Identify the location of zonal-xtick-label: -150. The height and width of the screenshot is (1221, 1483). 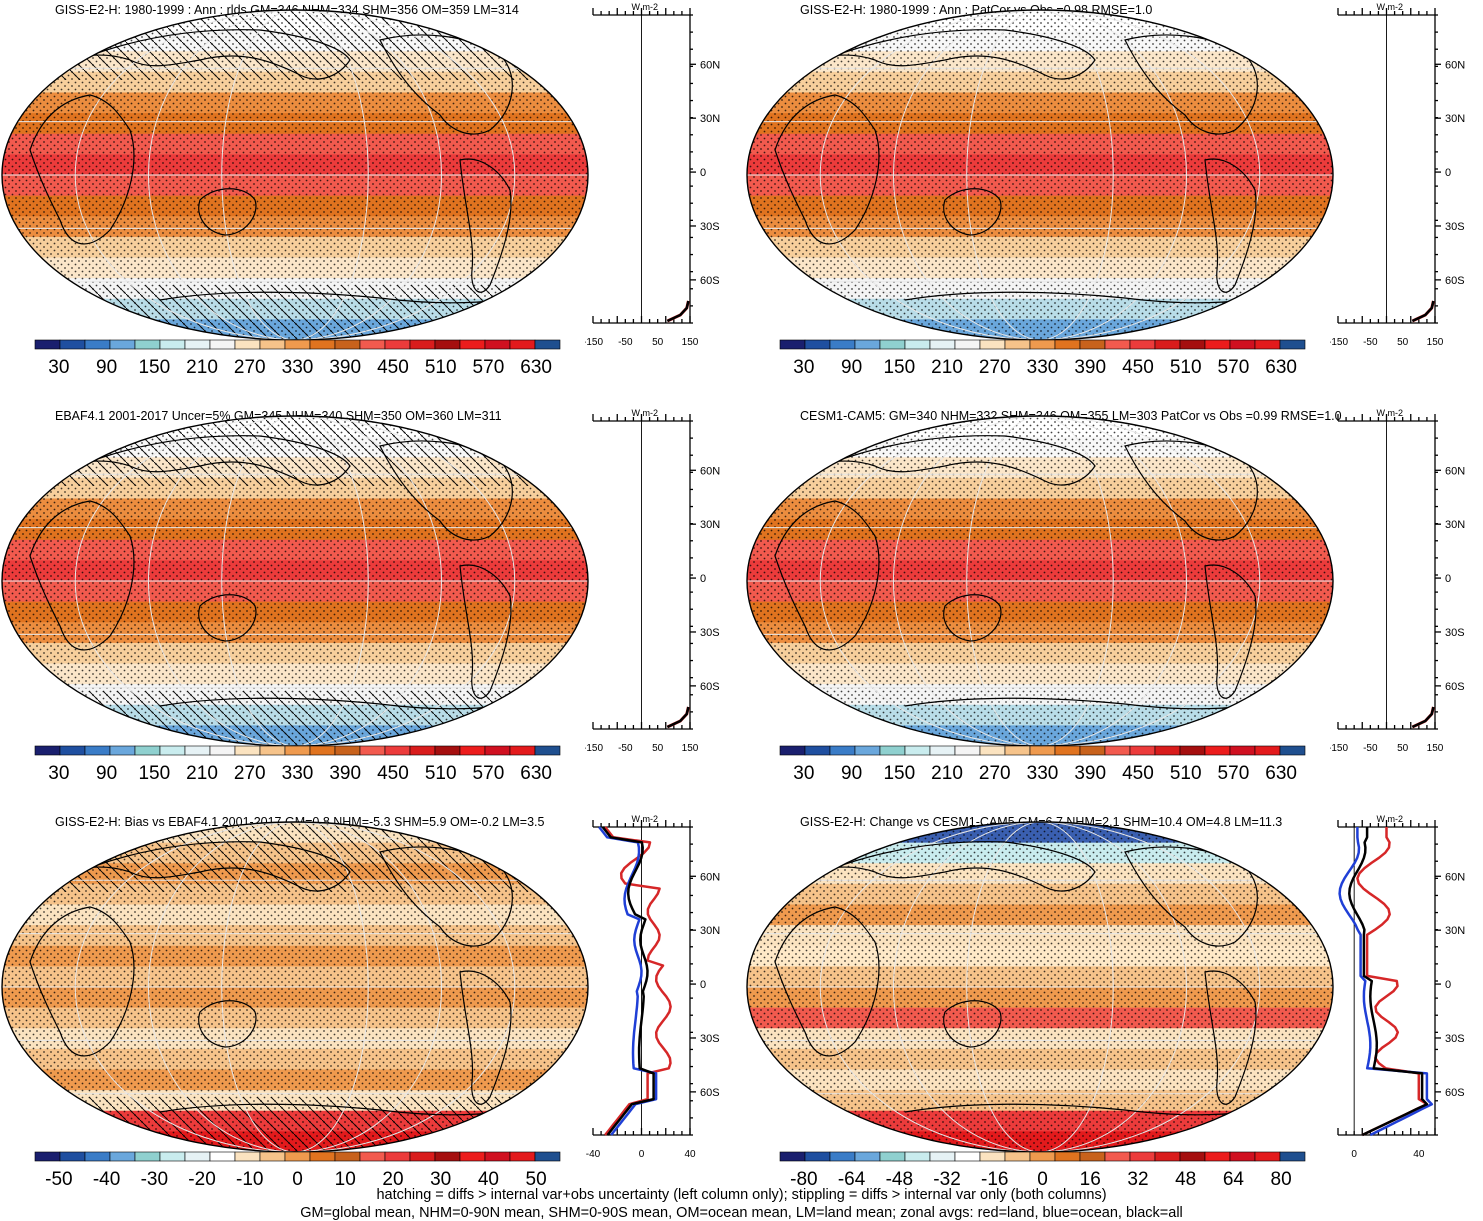
(594, 748).